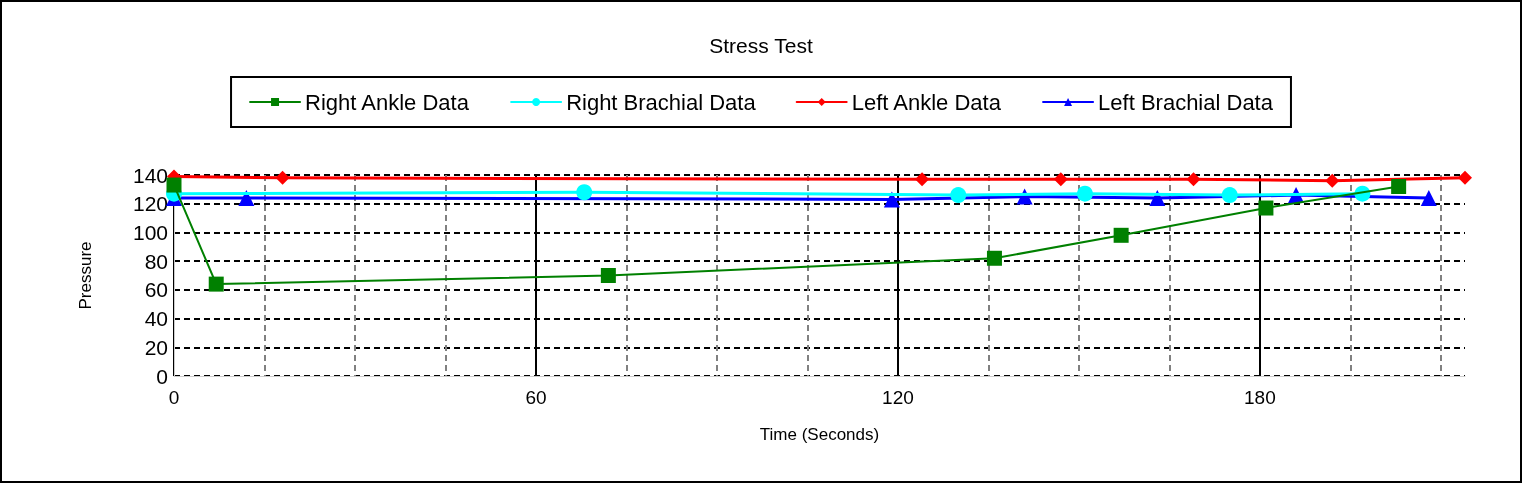 This screenshot has width=1522, height=483. What do you see at coordinates (819, 434) in the screenshot?
I see `x-axis-title: Time (Seconds)` at bounding box center [819, 434].